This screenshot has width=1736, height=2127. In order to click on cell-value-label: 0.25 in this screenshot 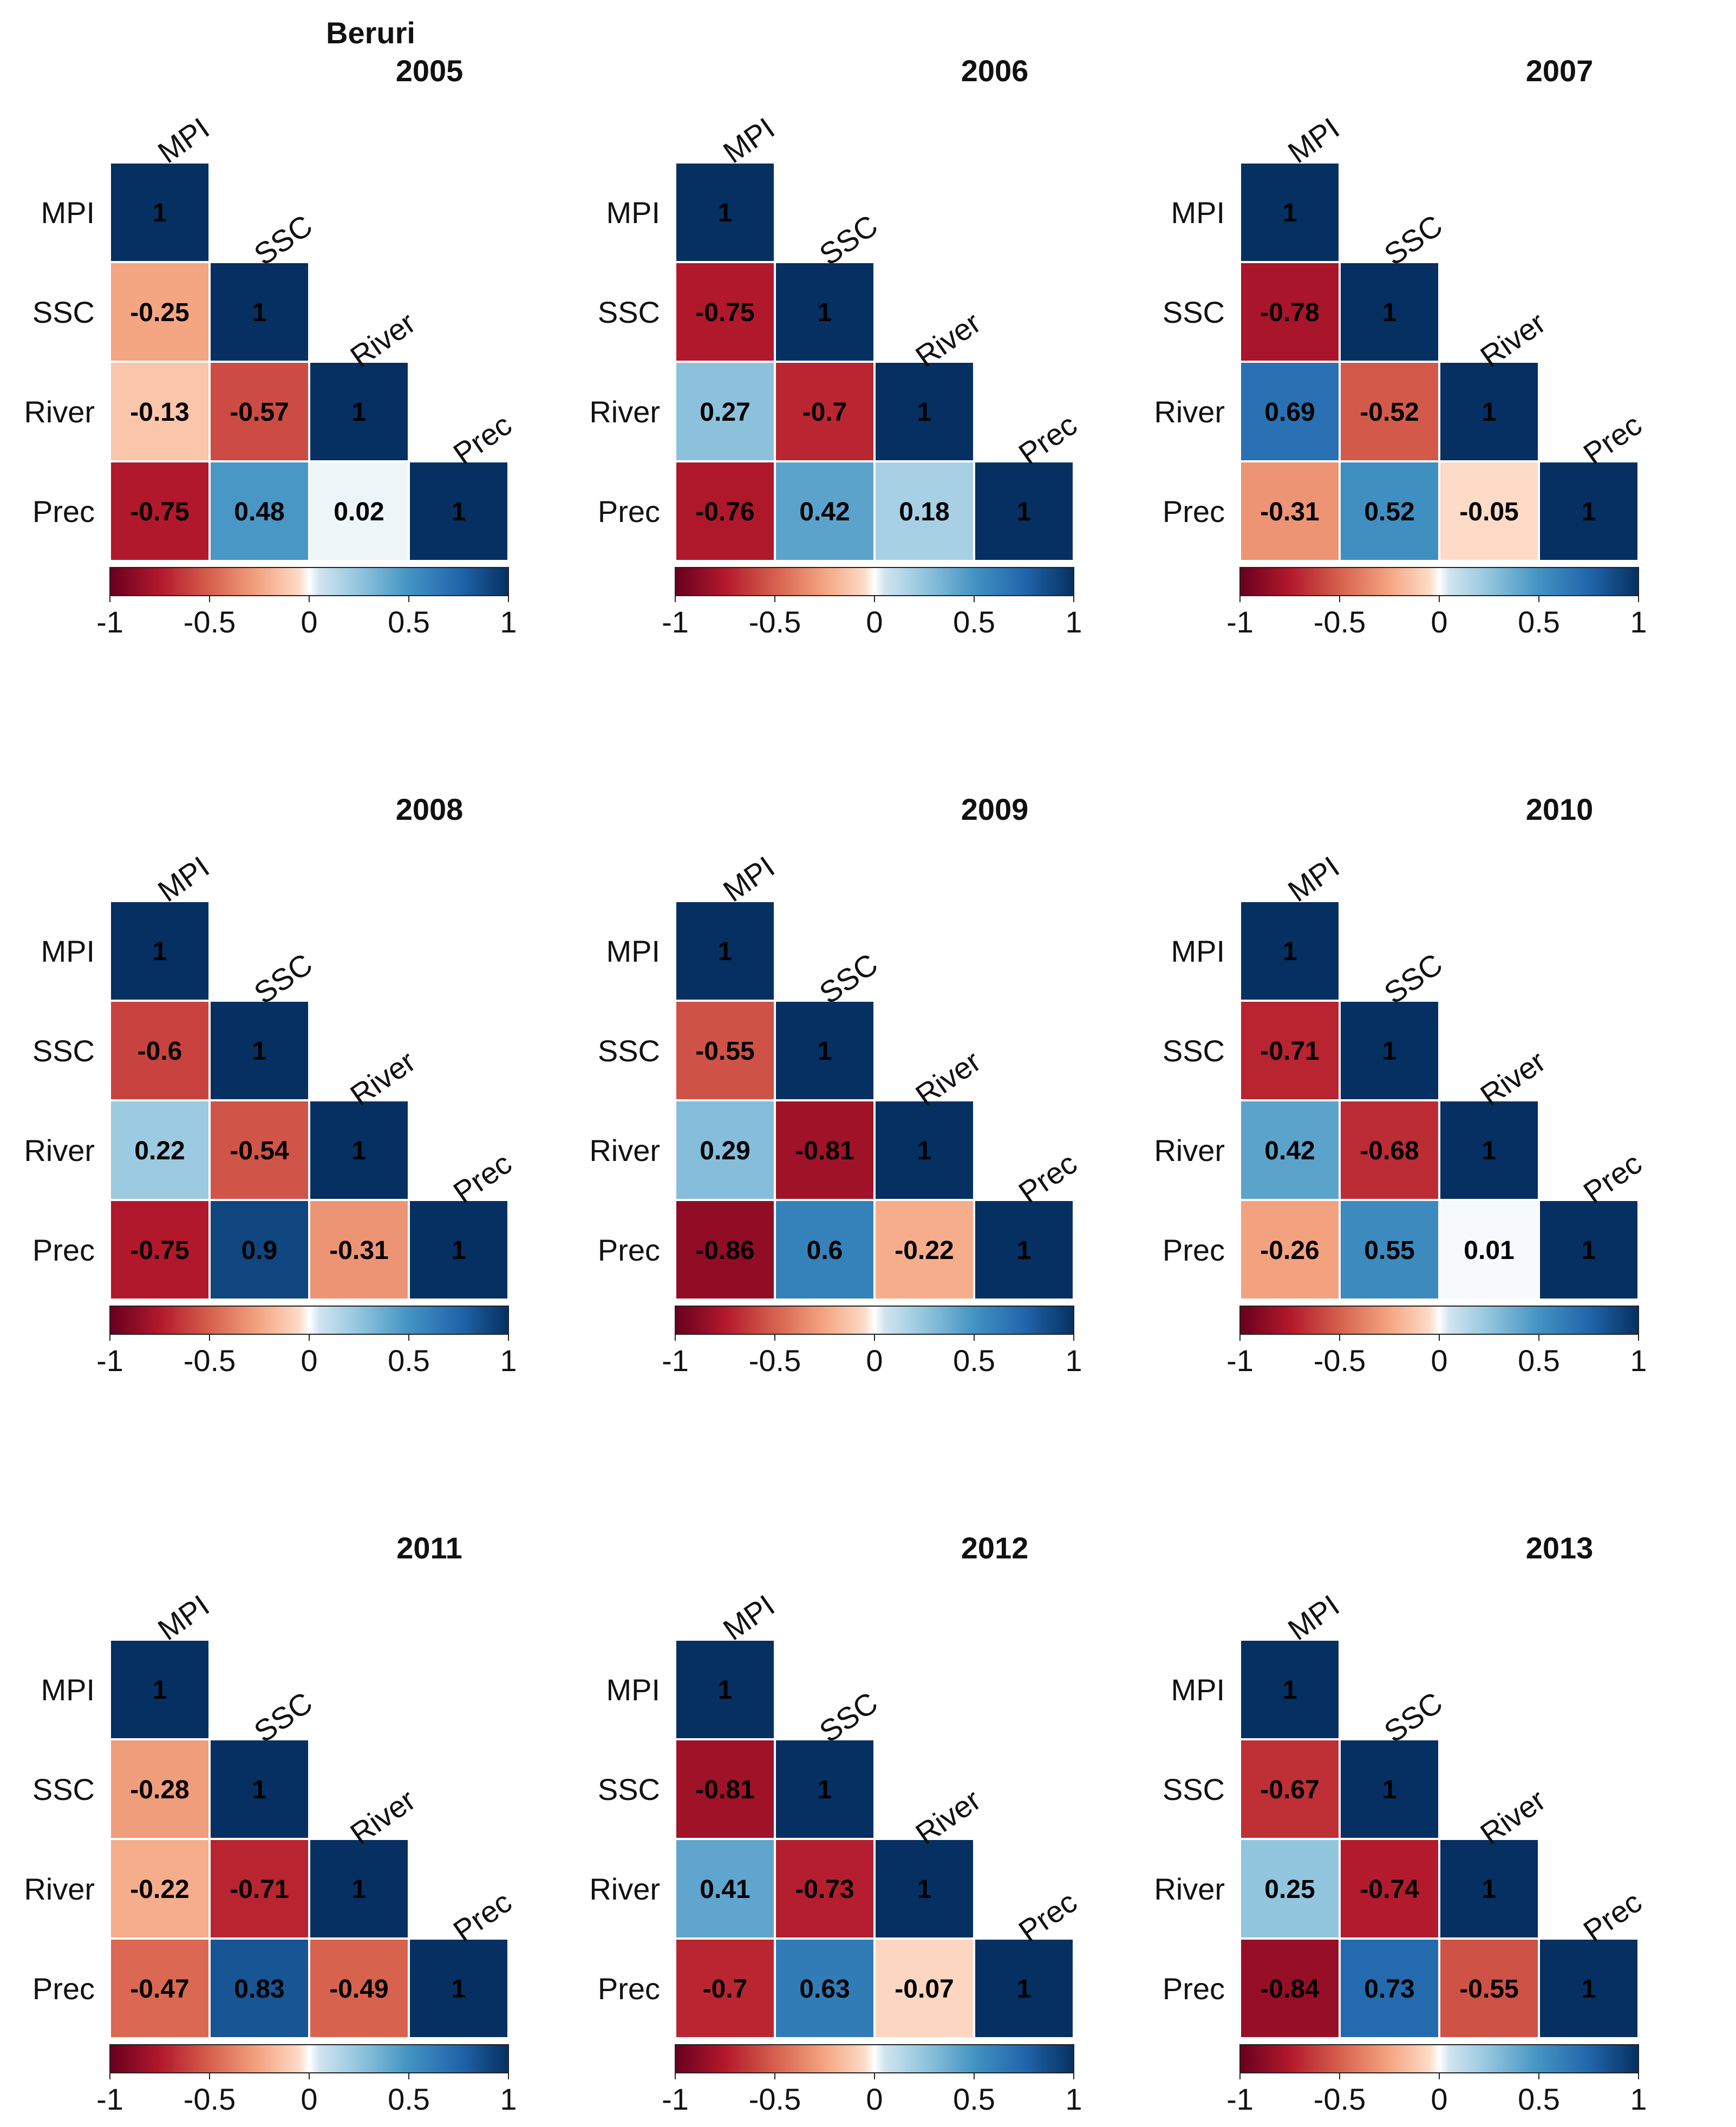, I will do `click(1289, 1890)`.